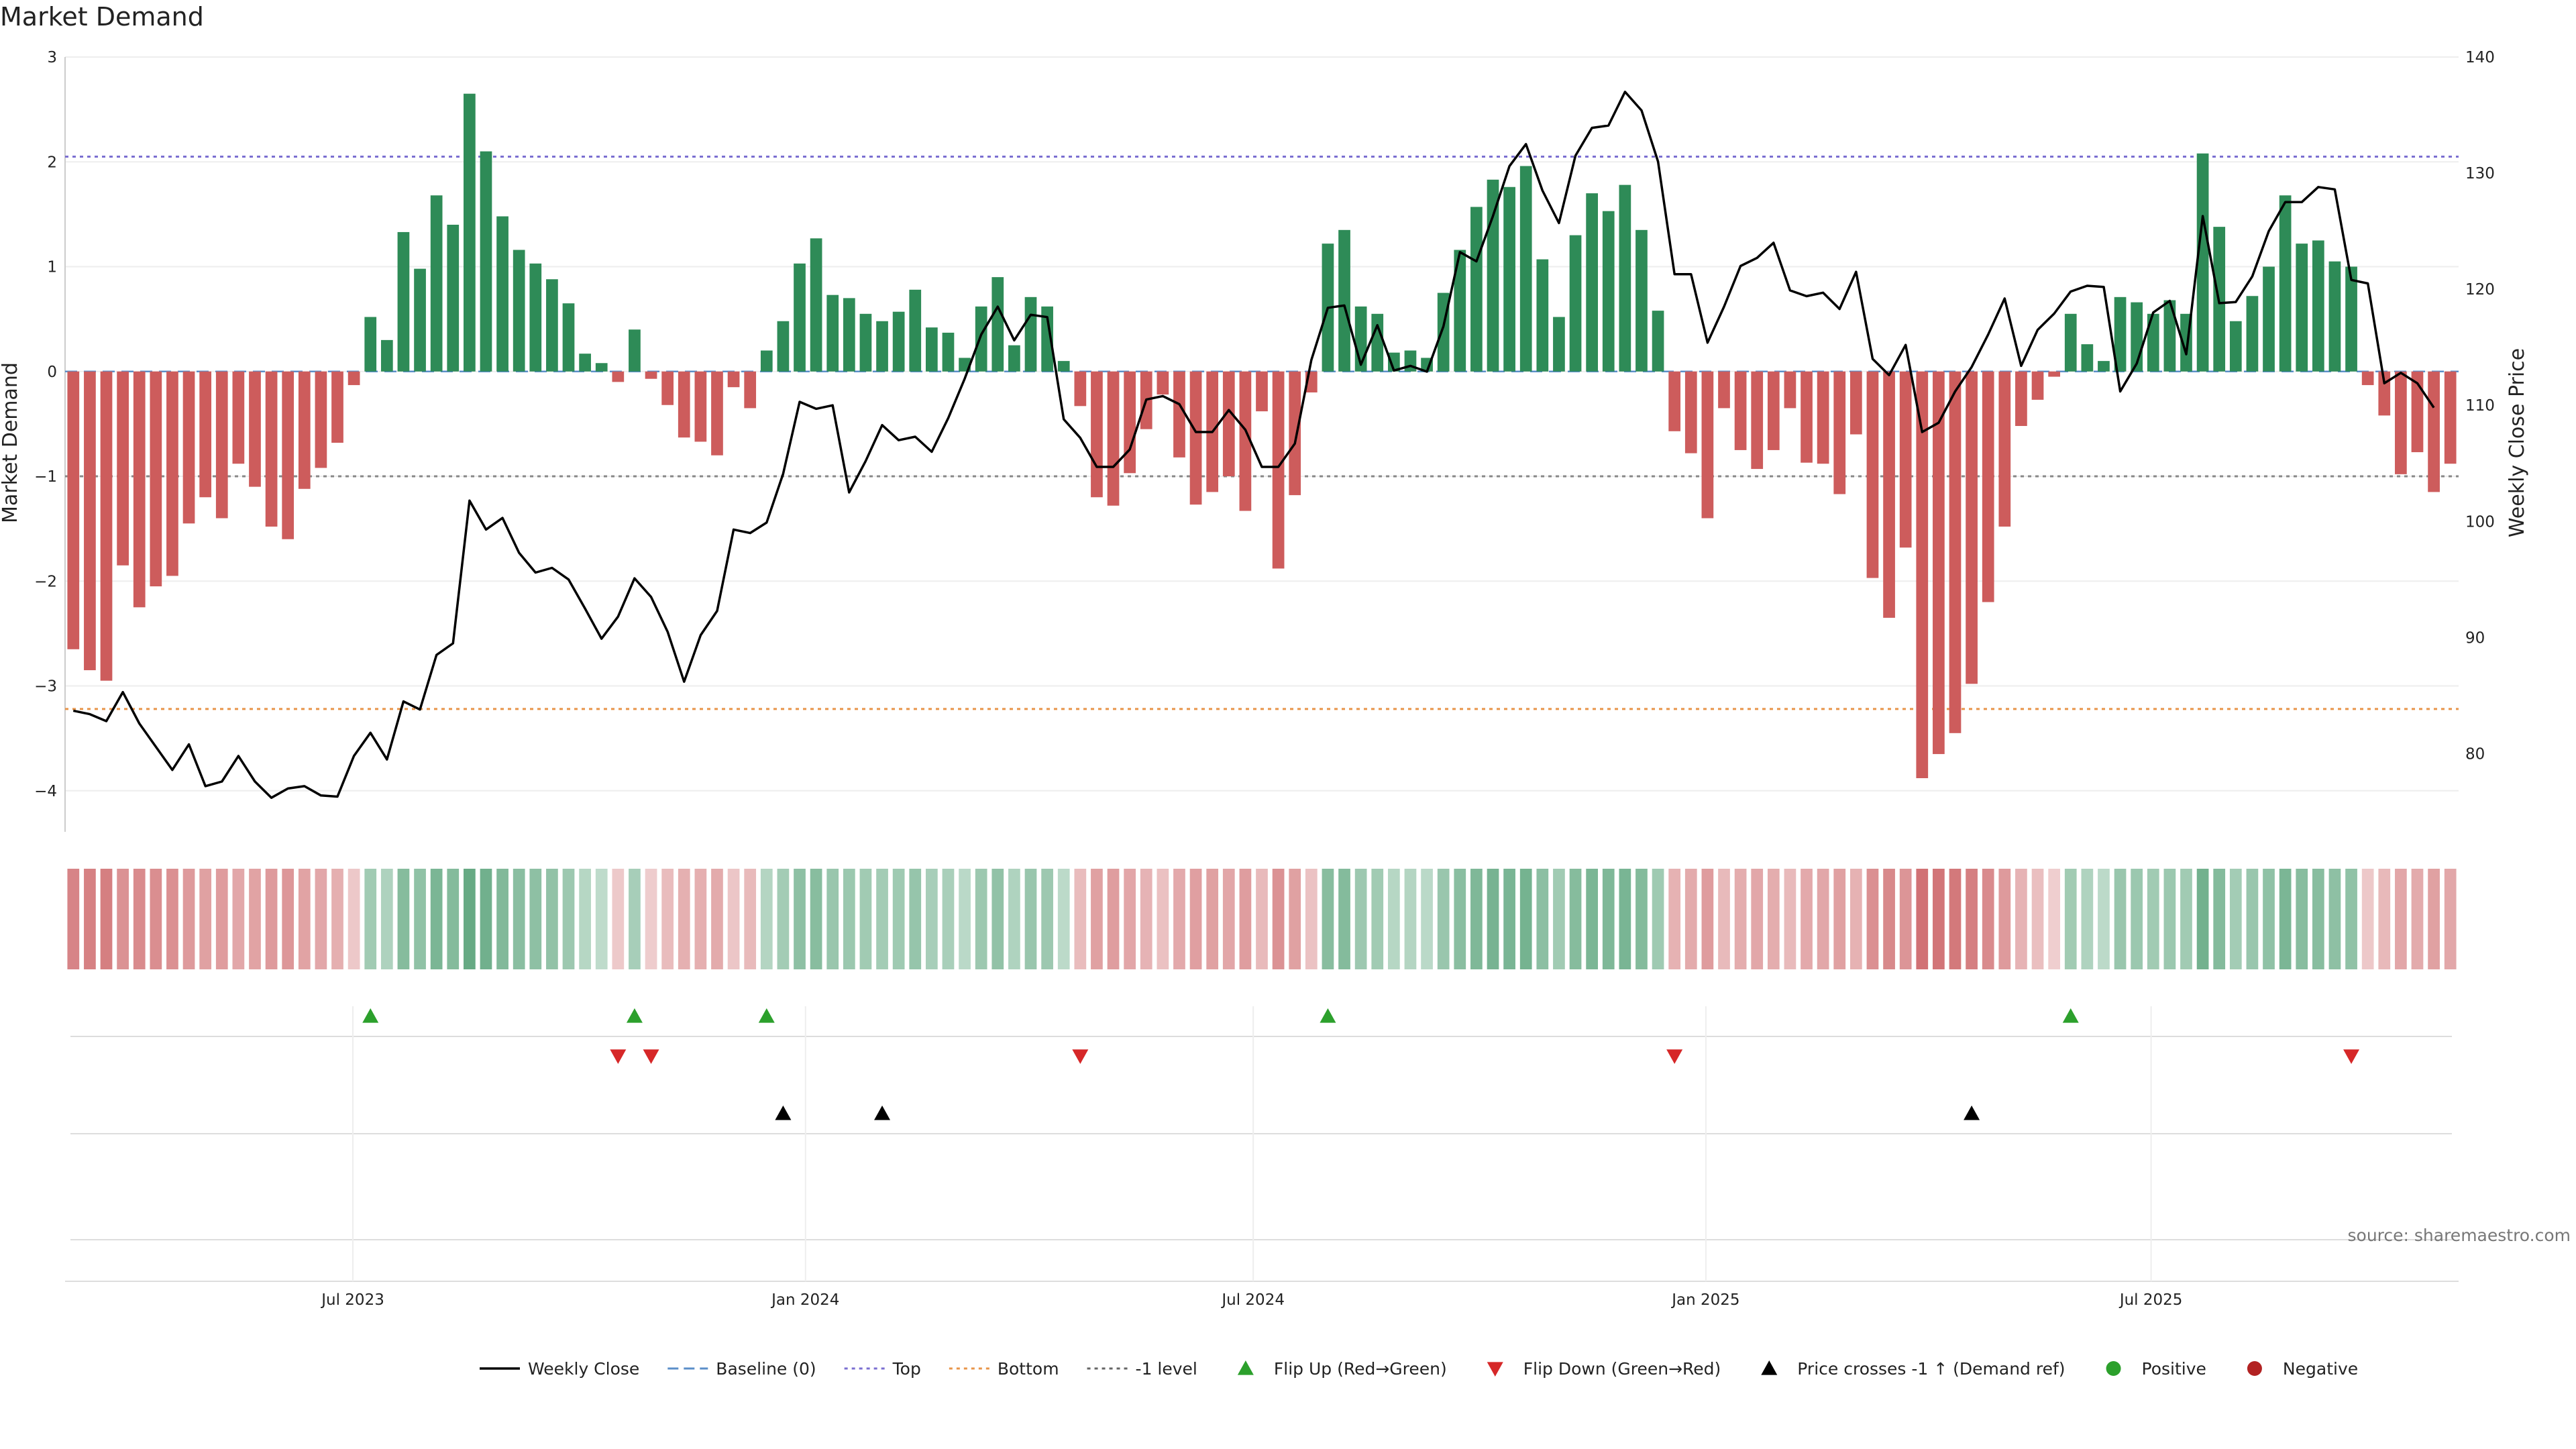 The image size is (2576, 1449). What do you see at coordinates (804, 1300) in the screenshot?
I see `x-tick-label-1: Jan 2024` at bounding box center [804, 1300].